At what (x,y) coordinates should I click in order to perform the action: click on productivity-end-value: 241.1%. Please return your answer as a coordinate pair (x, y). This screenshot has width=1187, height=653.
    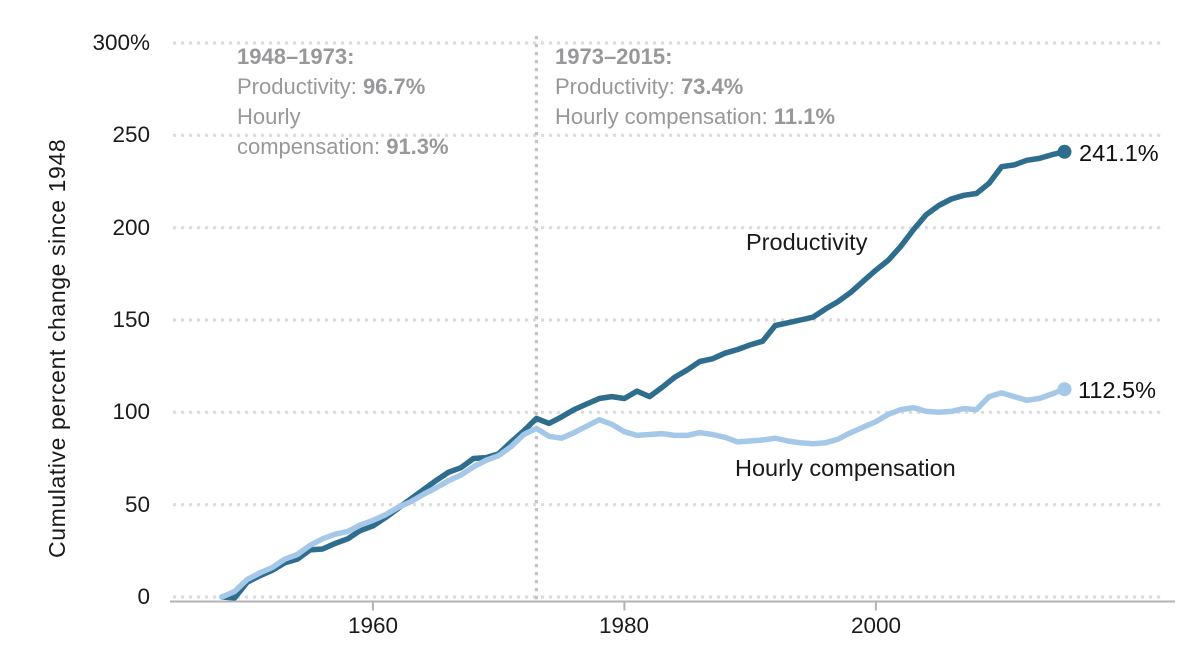
    Looking at the image, I should click on (1119, 153).